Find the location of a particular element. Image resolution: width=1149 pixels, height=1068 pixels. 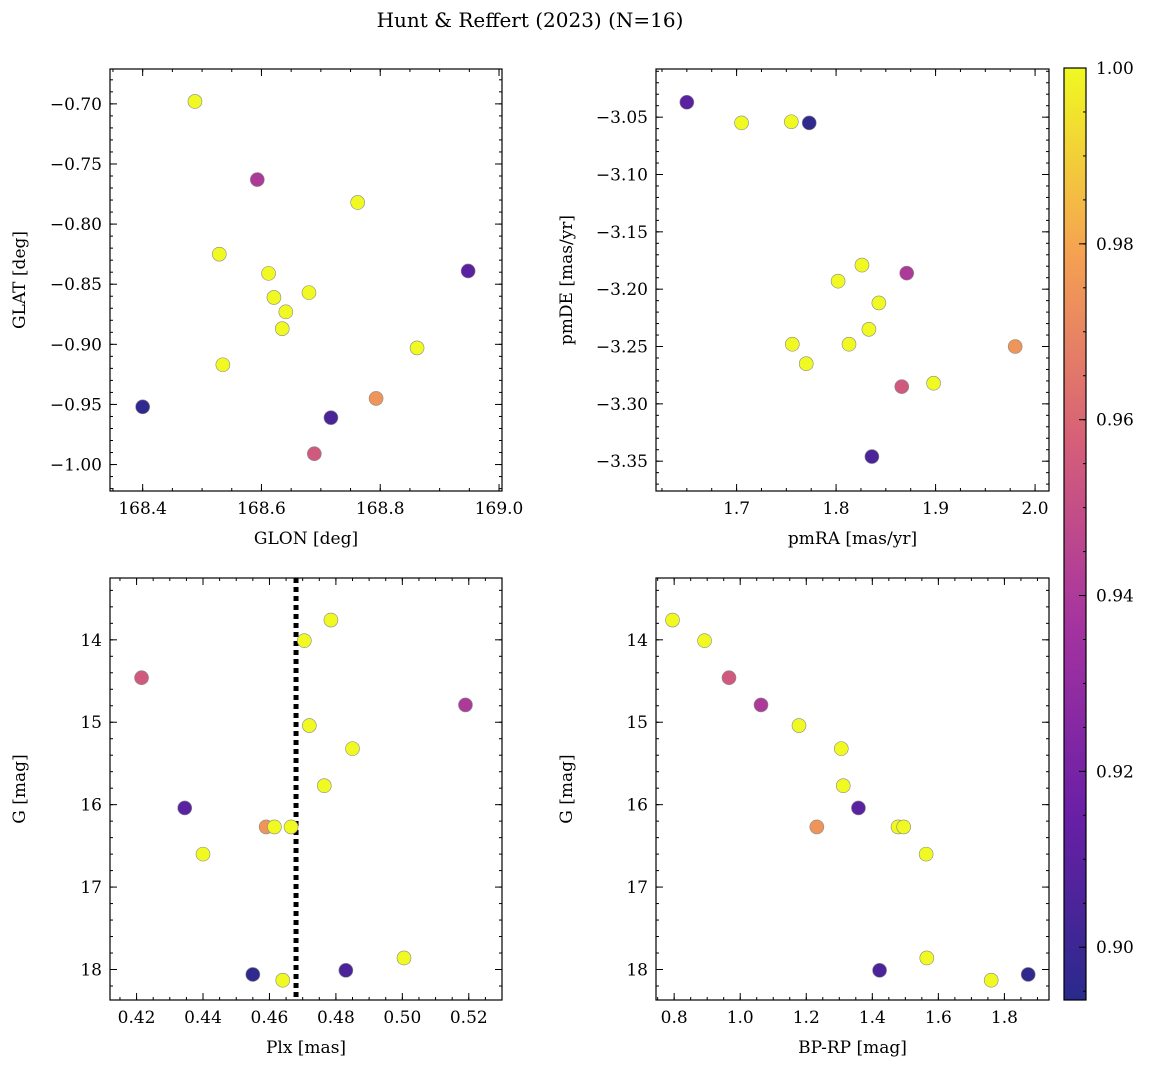

x-tick-label: 0.48 is located at coordinates (336, 1018).